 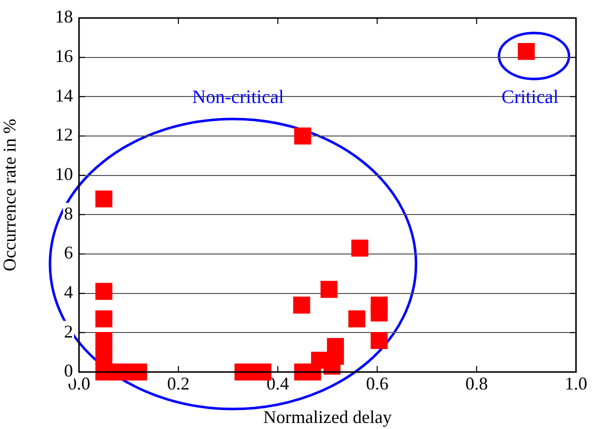 I want to click on y-axis-title: Occurrence rate in %, so click(x=10, y=195).